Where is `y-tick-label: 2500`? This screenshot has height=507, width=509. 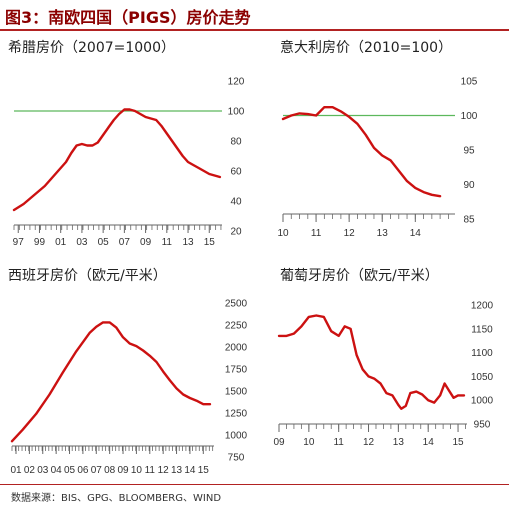
y-tick-label: 2500 is located at coordinates (236, 304).